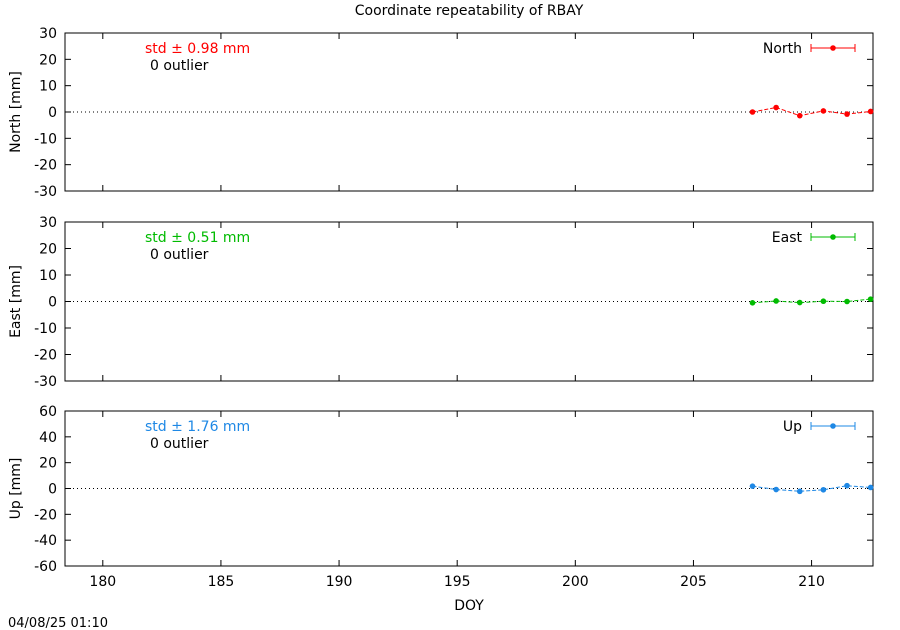 The width and height of the screenshot is (900, 630). Describe the element at coordinates (48, 438) in the screenshot. I see `y-tick-label: 40` at that location.